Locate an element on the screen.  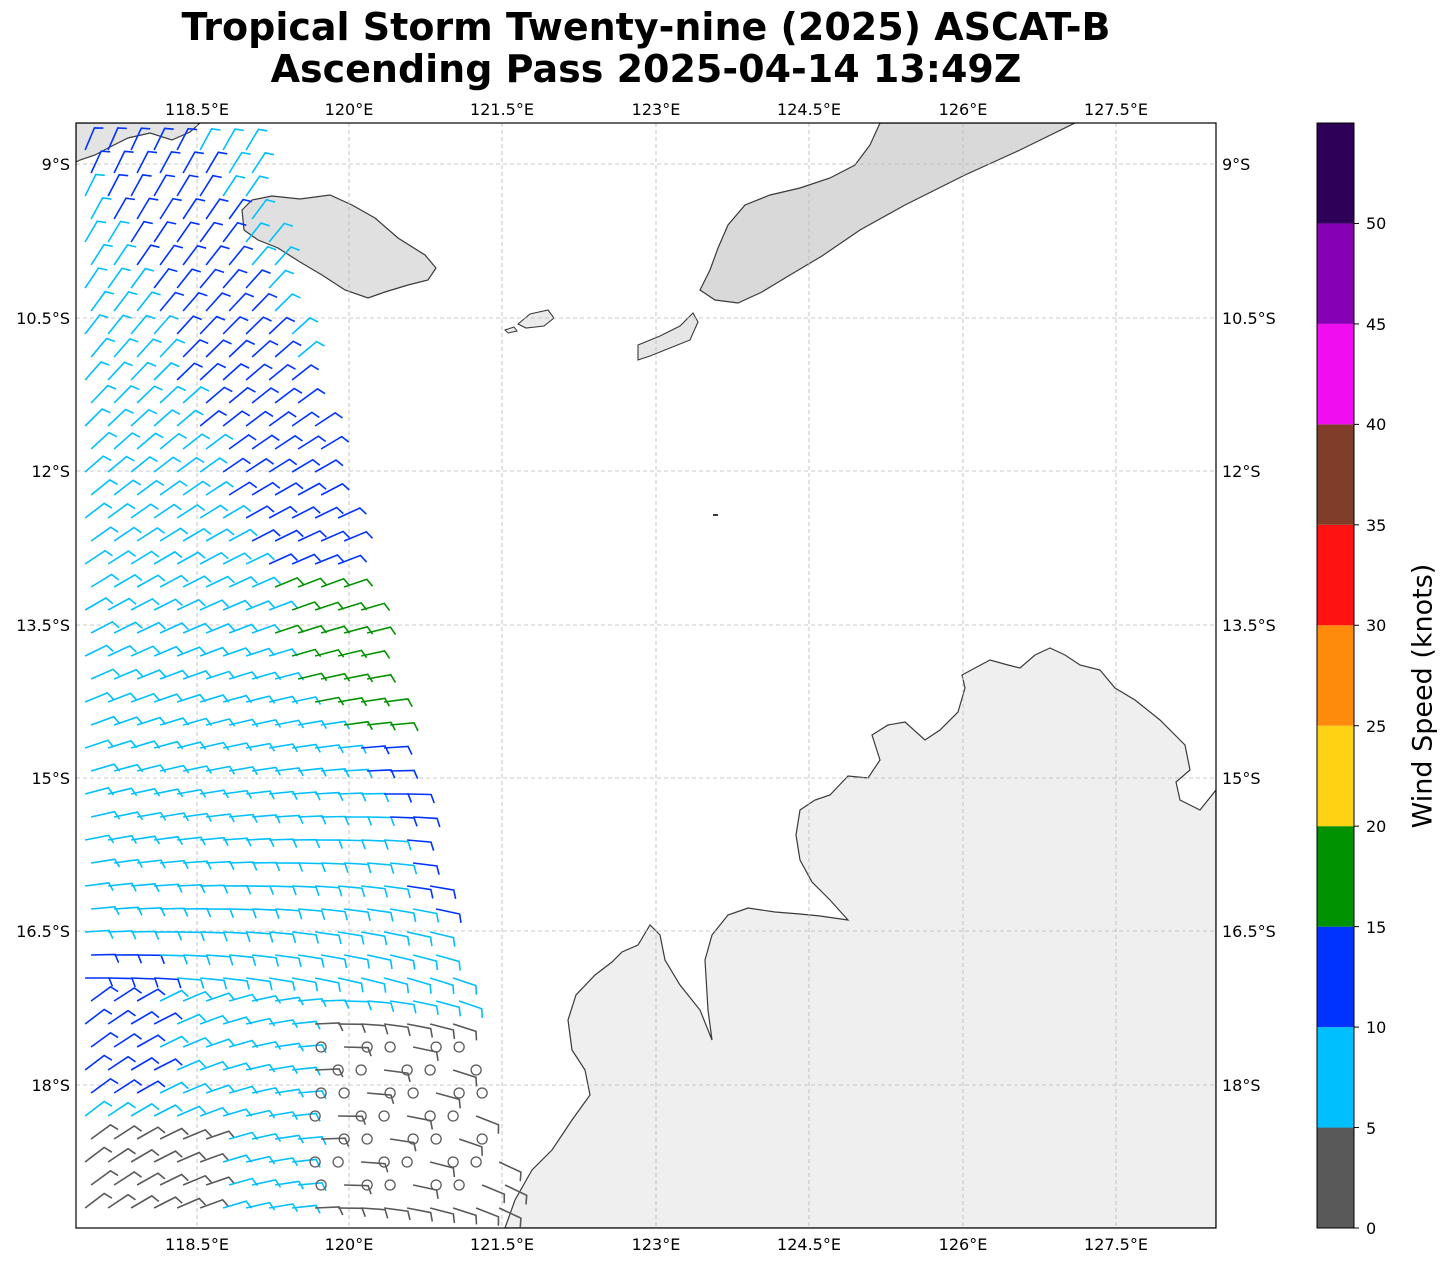
lat-tick-left-4: 13.5°S is located at coordinates (43, 625).